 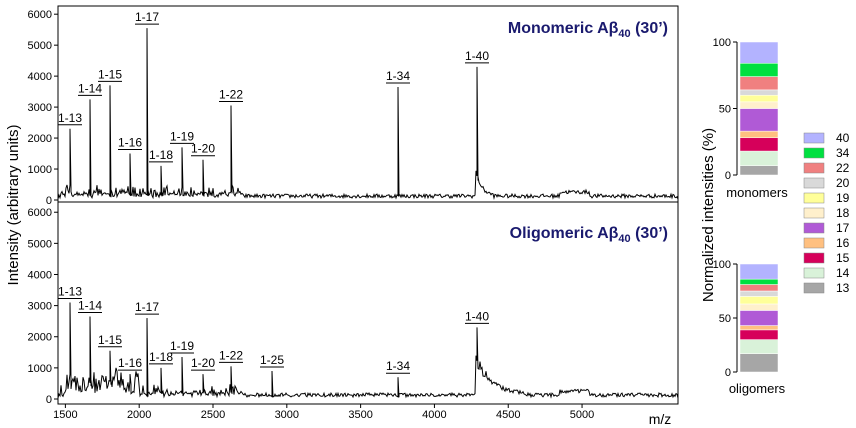 What do you see at coordinates (725, 319) in the screenshot?
I see `bar-oligomers-ytick-label-50: 50` at bounding box center [725, 319].